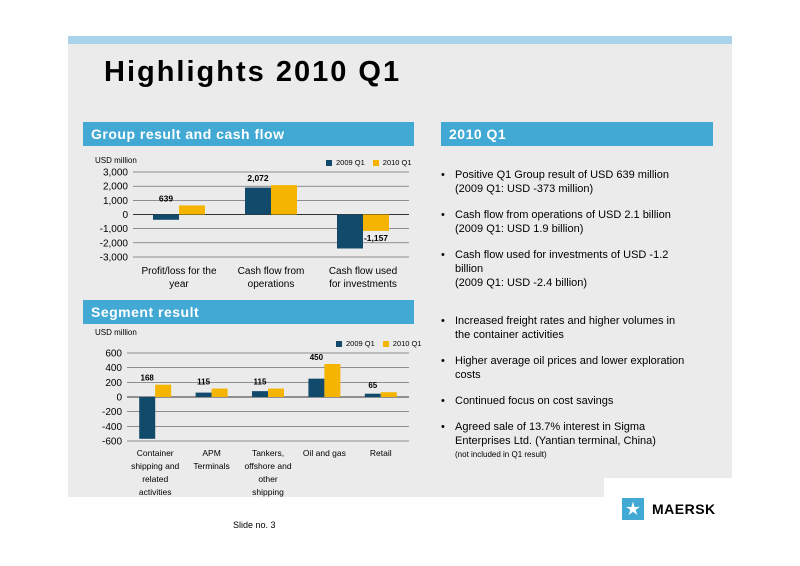 The height and width of the screenshot is (566, 800). I want to click on data-label: 639, so click(166, 198).